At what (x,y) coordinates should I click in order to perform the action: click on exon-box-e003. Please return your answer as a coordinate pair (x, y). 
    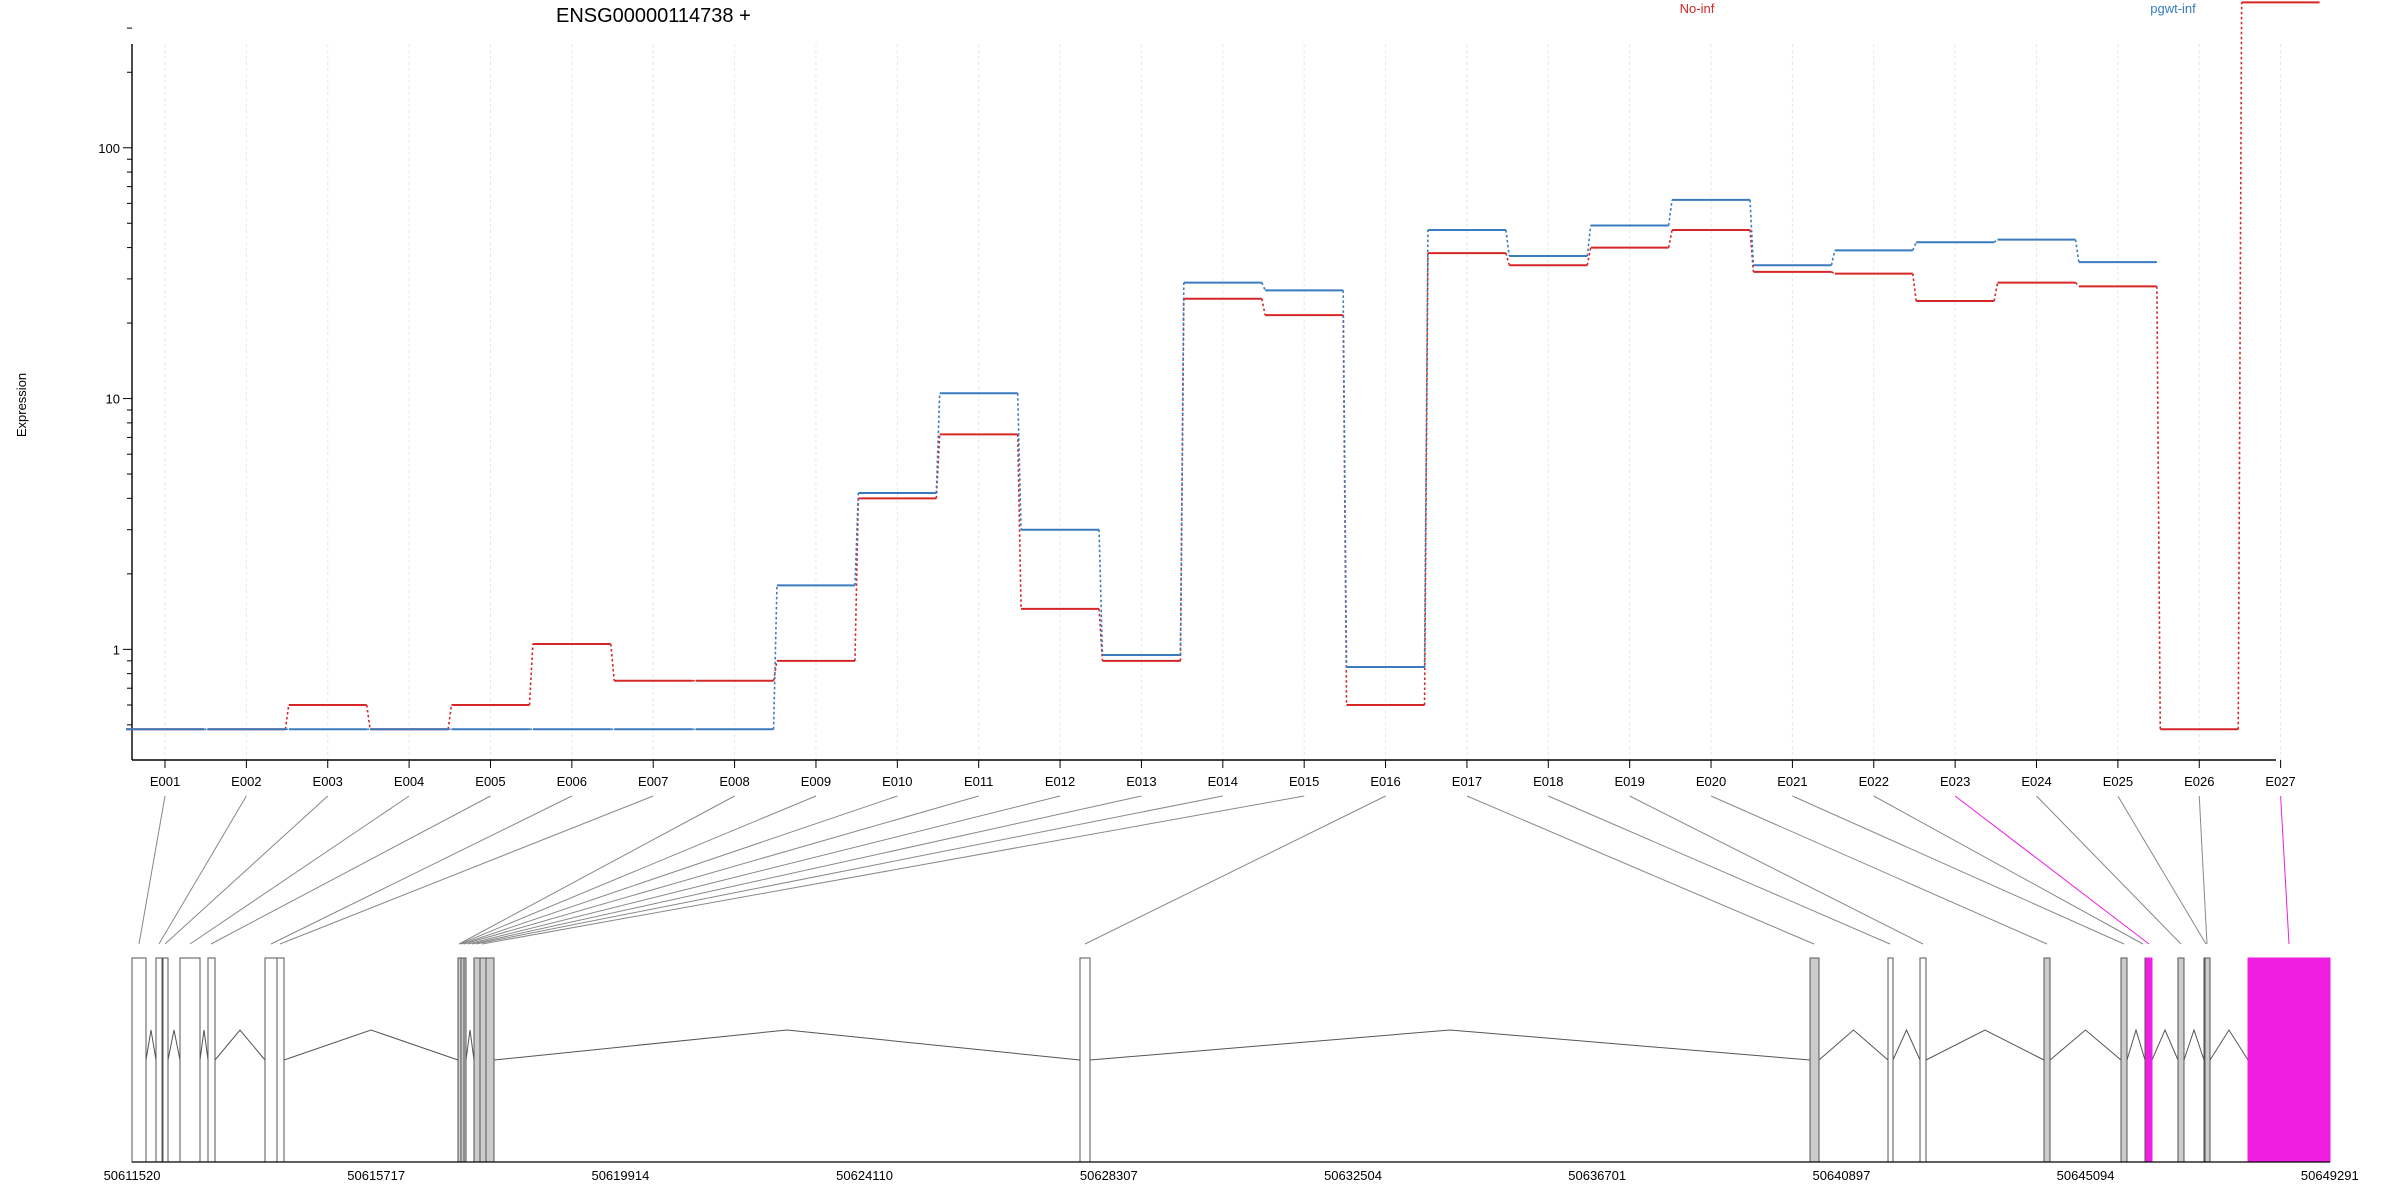
    Looking at the image, I should click on (165, 1060).